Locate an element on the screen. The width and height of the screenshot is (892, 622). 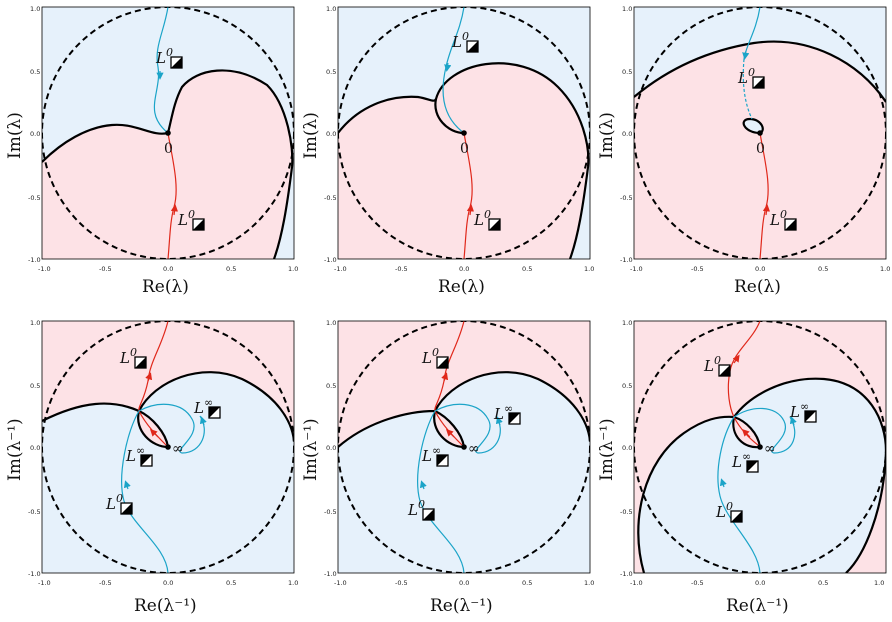
infinity-point is located at coordinates (464, 447).